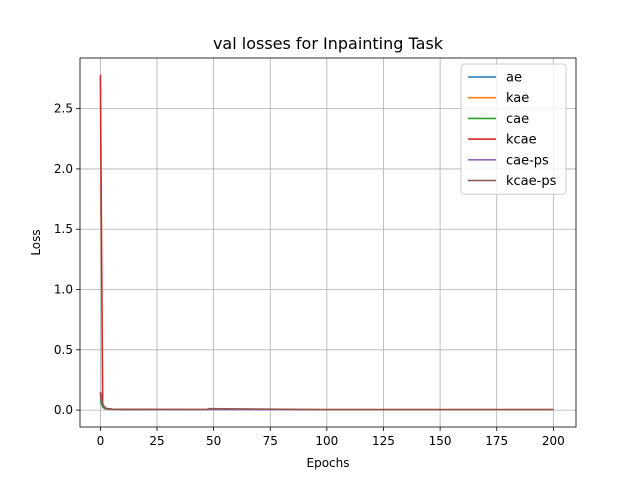  Describe the element at coordinates (521, 140) in the screenshot. I see `legend-label-kcae: kcae` at that location.